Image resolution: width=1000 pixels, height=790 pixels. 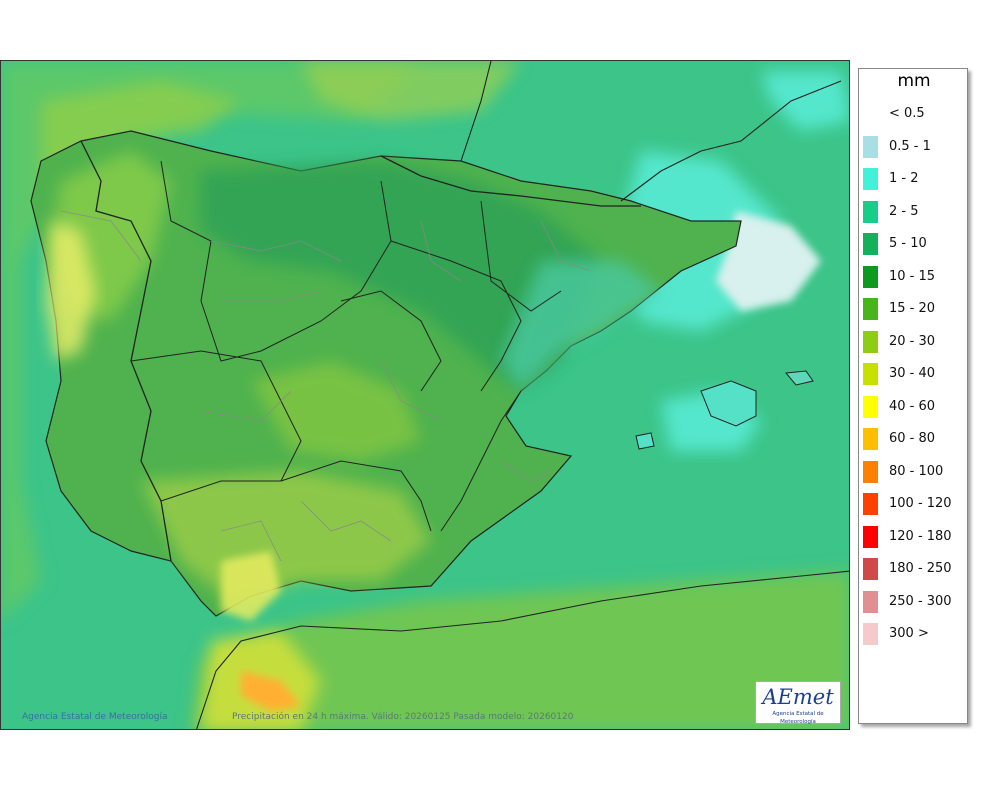 I want to click on mallorca, so click(x=728, y=403).